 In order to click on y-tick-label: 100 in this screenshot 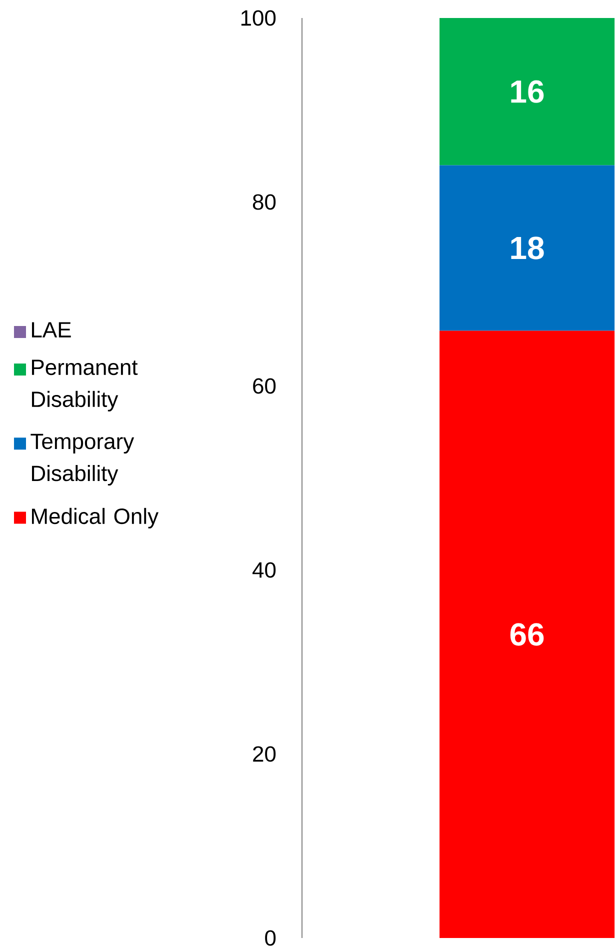, I will do `click(258, 18)`.